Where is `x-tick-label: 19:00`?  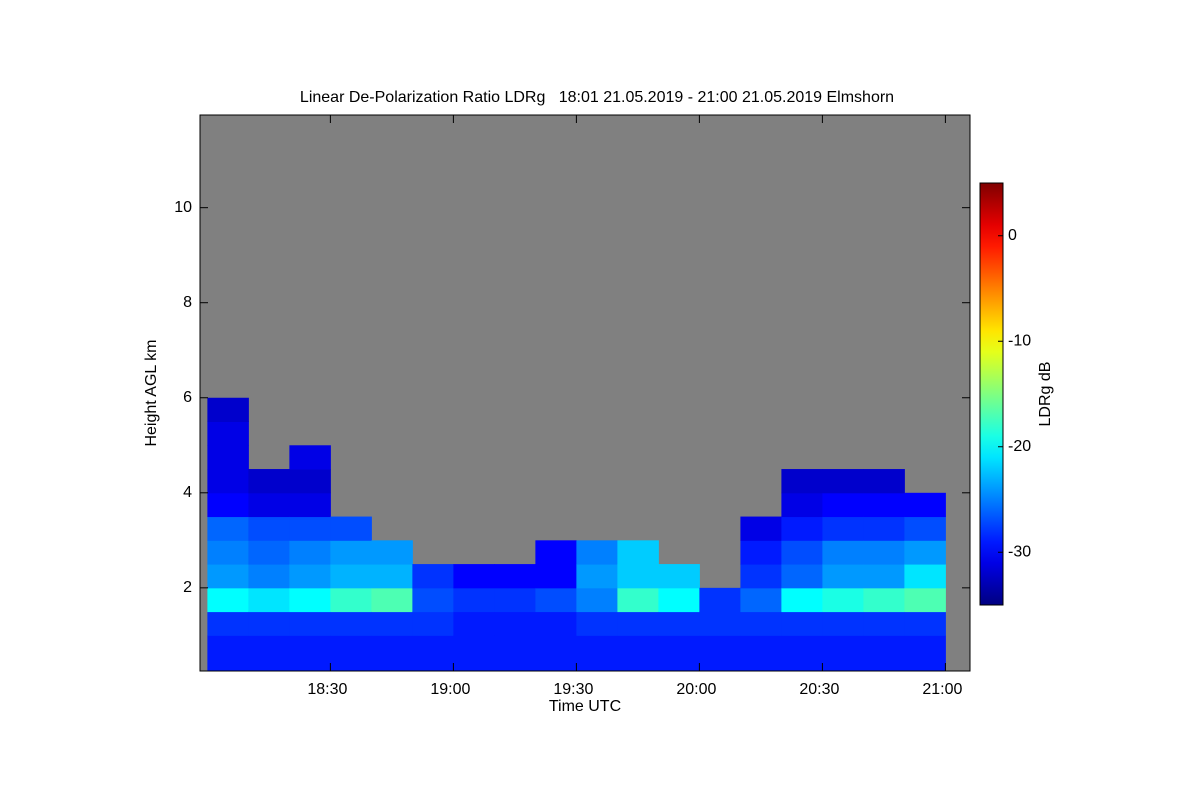
x-tick-label: 19:00 is located at coordinates (450, 689).